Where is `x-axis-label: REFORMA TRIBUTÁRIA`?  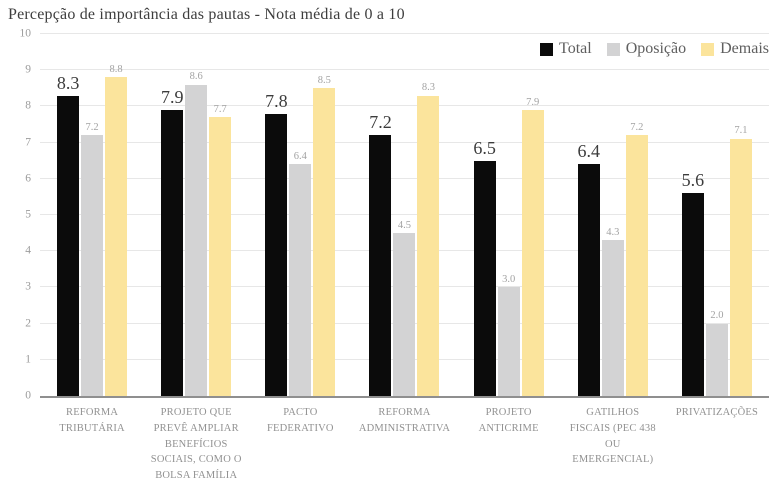 x-axis-label: REFORMA TRIBUTÁRIA is located at coordinates (92, 420).